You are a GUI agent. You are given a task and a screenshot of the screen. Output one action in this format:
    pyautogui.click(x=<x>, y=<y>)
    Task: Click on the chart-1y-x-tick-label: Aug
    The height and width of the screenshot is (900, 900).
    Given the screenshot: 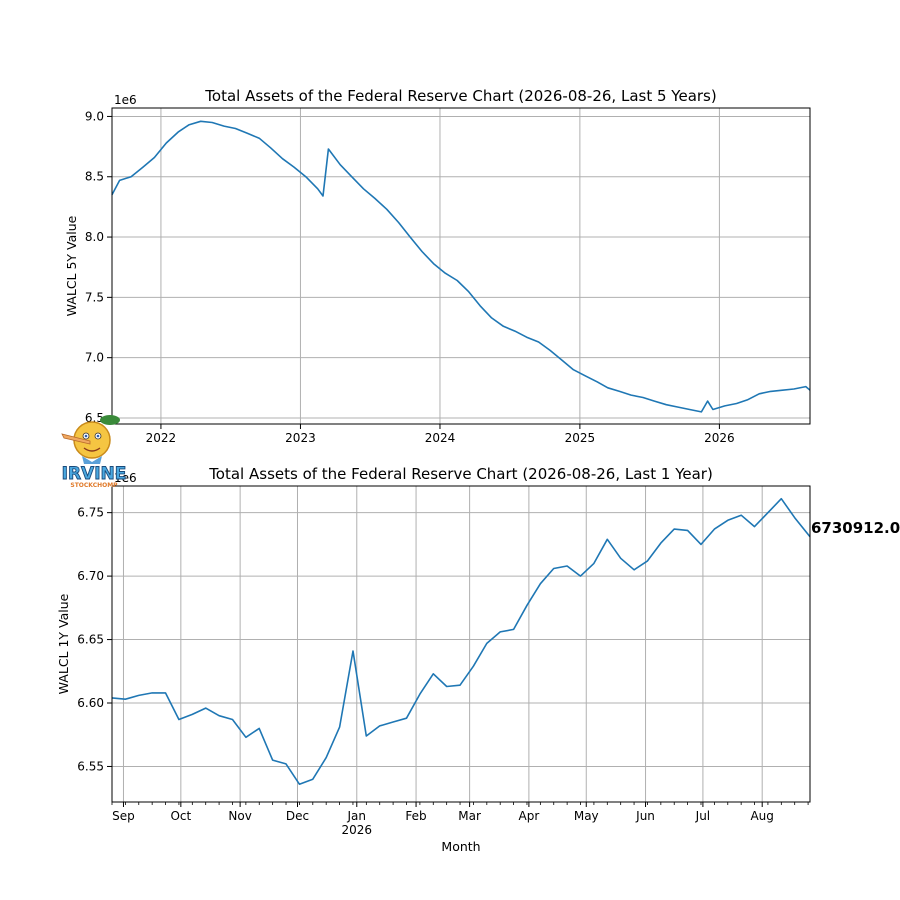 What is the action you would take?
    pyautogui.click(x=761, y=816)
    